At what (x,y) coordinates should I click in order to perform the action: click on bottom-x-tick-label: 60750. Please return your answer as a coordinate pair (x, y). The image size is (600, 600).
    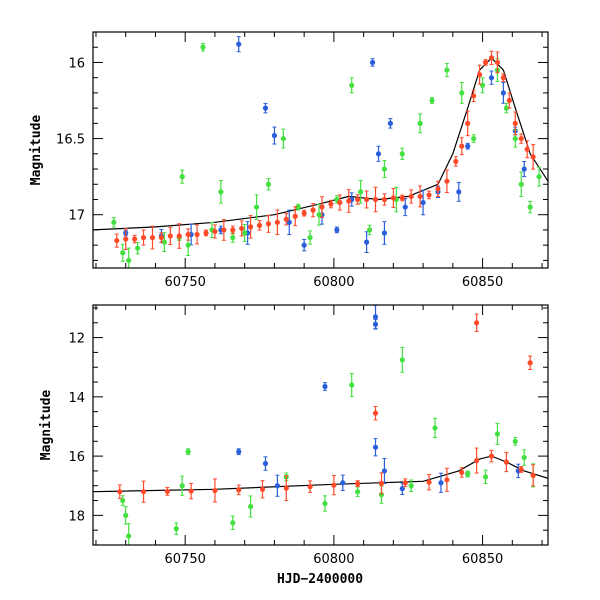
    Looking at the image, I should click on (185, 559).